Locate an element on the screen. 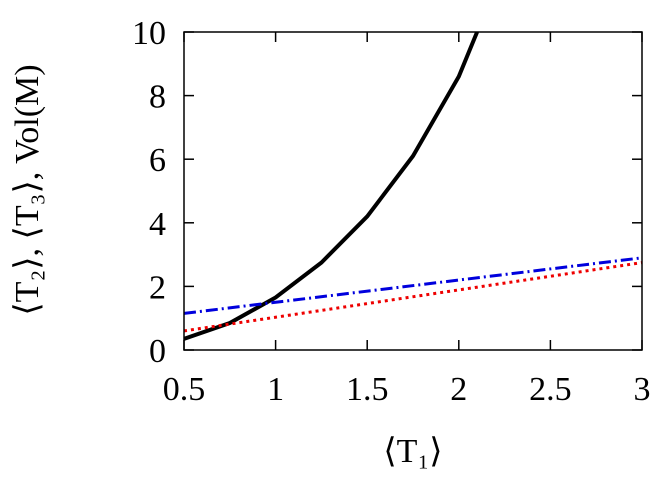 Image resolution: width=664 pixels, height=485 pixels. y-tick-label: 10 is located at coordinates (149, 33).